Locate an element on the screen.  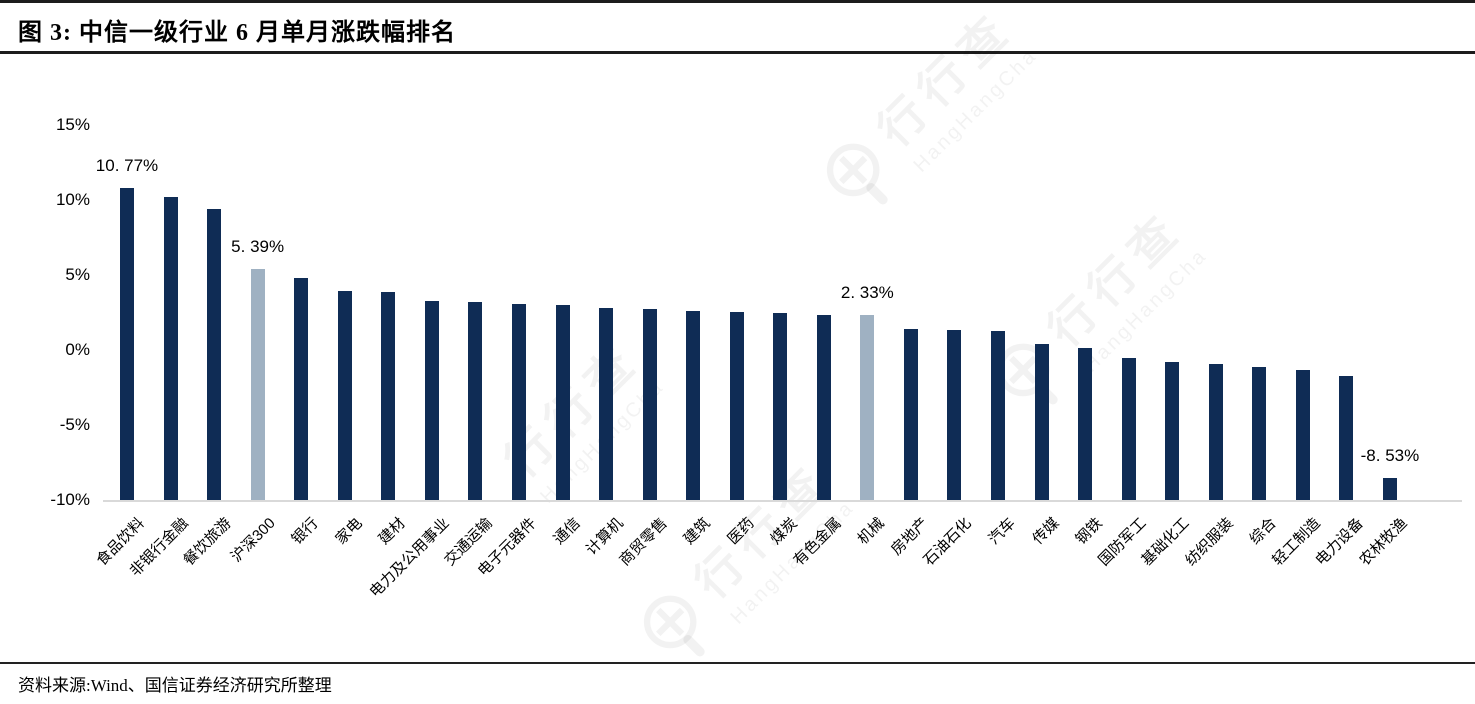
bar-value-label: 5. 39% is located at coordinates (258, 247).